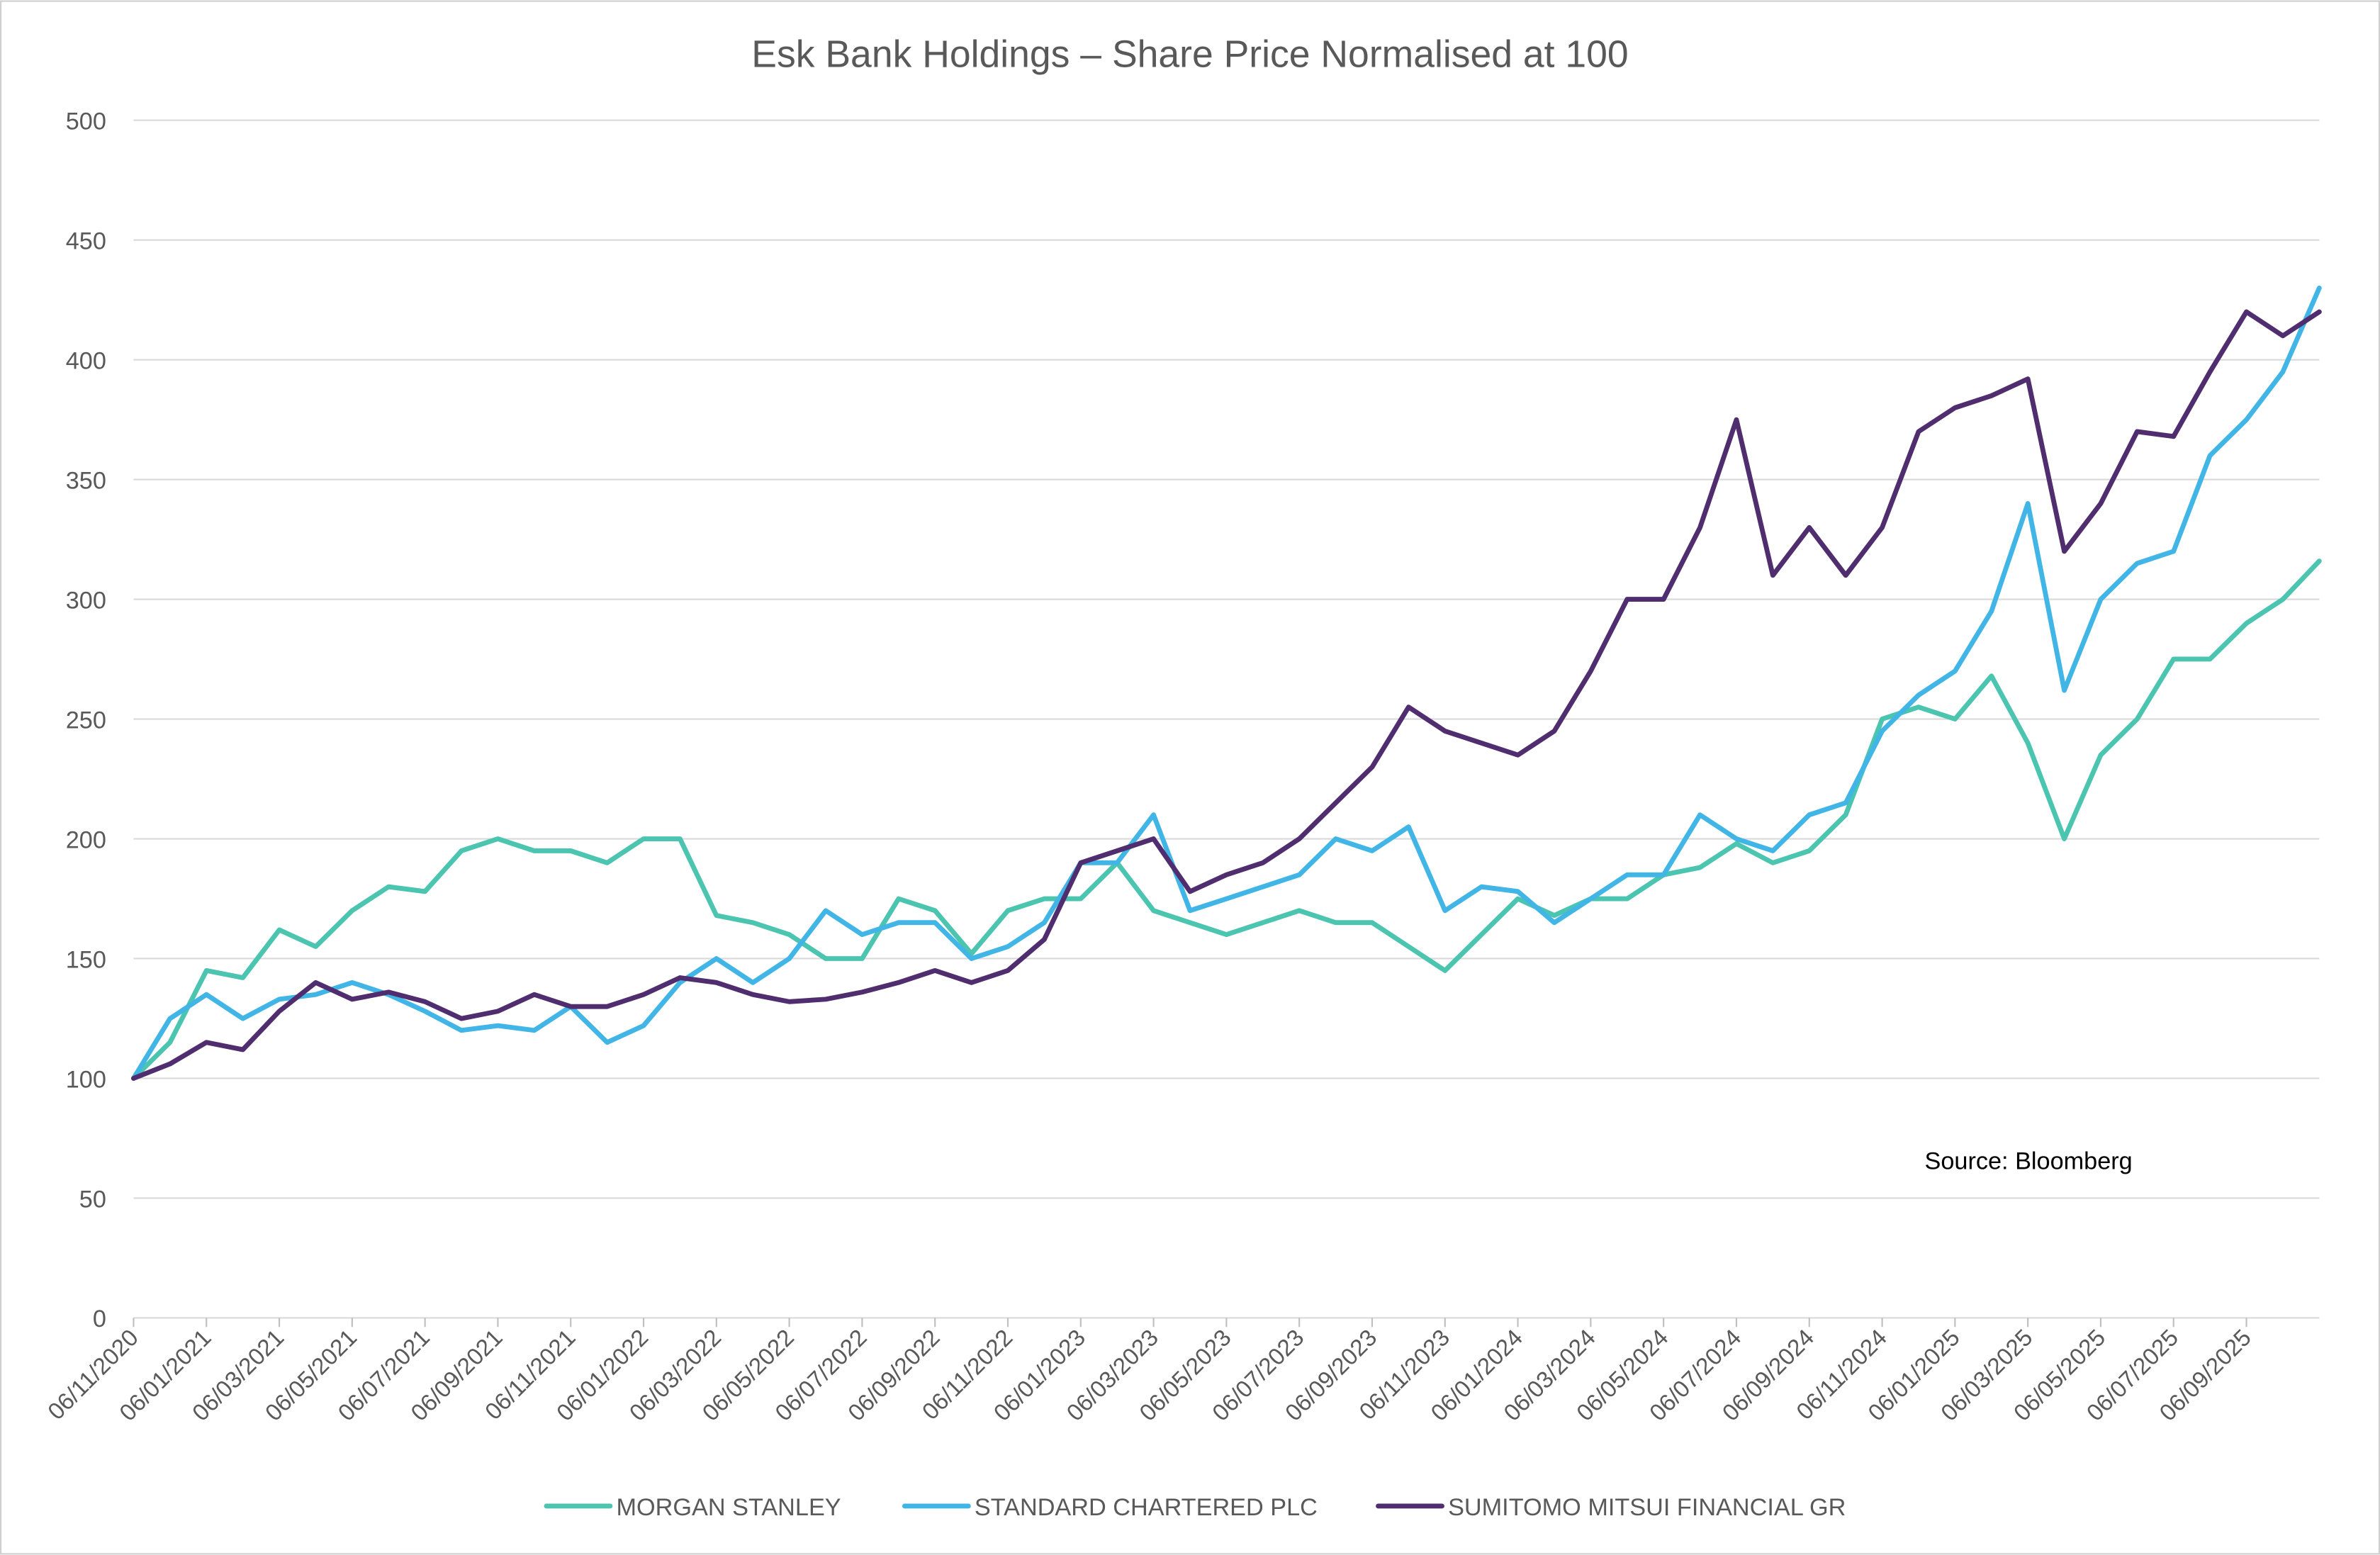 This screenshot has width=2380, height=1555. Describe the element at coordinates (86, 959) in the screenshot. I see `y-tick-label: 150` at that location.